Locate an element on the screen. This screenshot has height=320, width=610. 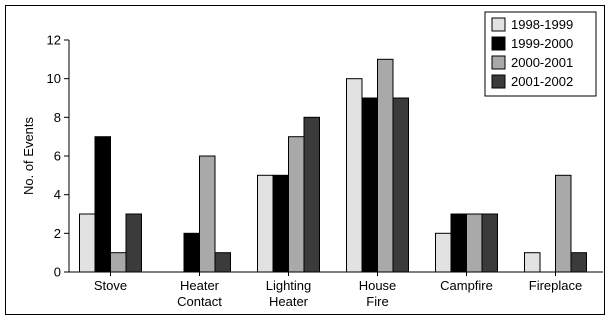
bar-1998-1999-lighting-heater is located at coordinates (265, 223).